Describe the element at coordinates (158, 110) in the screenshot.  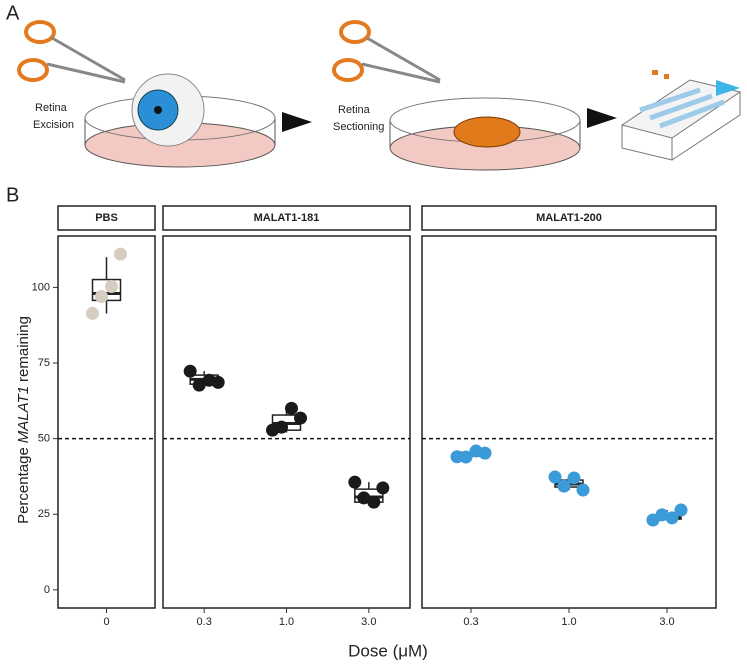
I see `pupil` at that location.